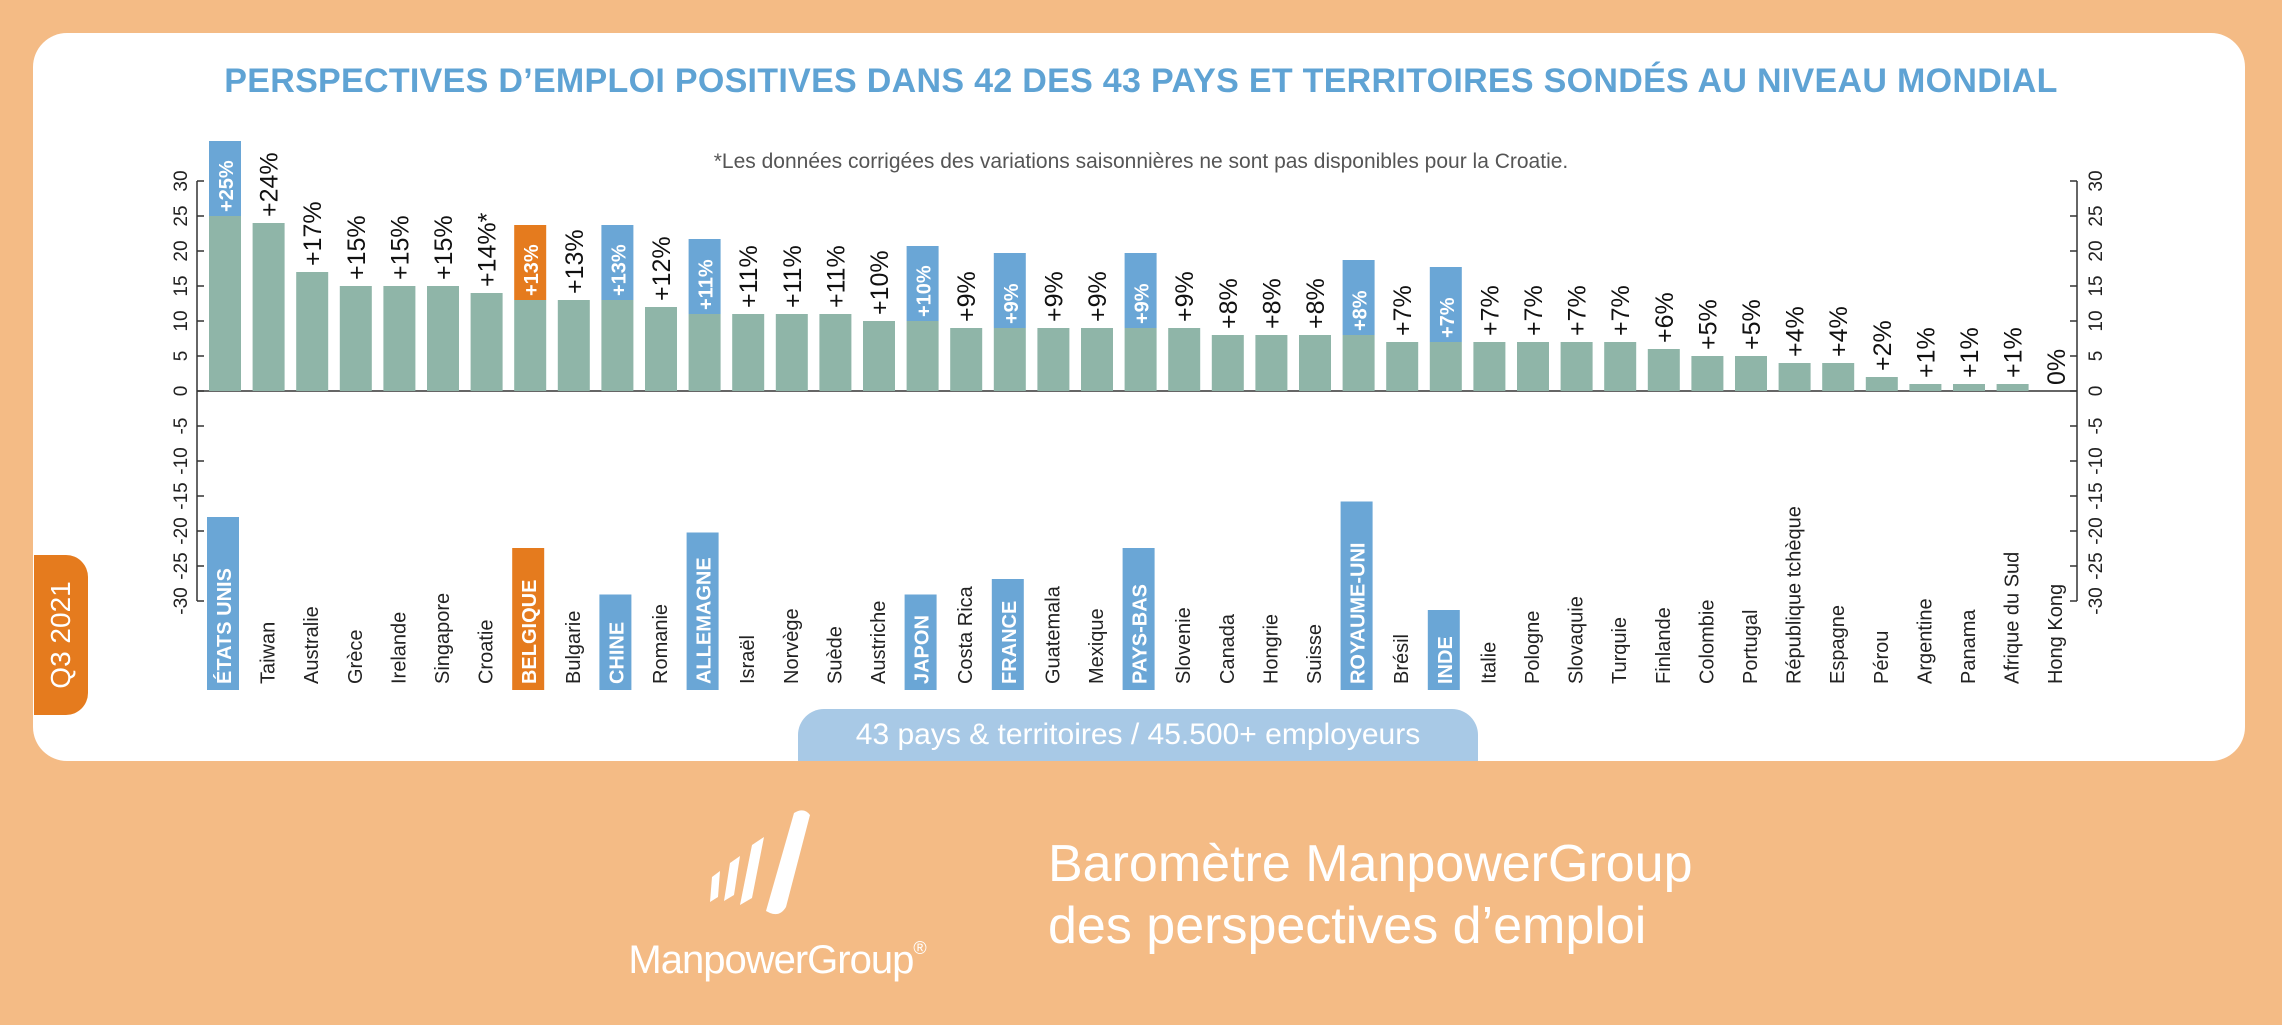  What do you see at coordinates (2057, 367) in the screenshot?
I see `value-label: 0%` at bounding box center [2057, 367].